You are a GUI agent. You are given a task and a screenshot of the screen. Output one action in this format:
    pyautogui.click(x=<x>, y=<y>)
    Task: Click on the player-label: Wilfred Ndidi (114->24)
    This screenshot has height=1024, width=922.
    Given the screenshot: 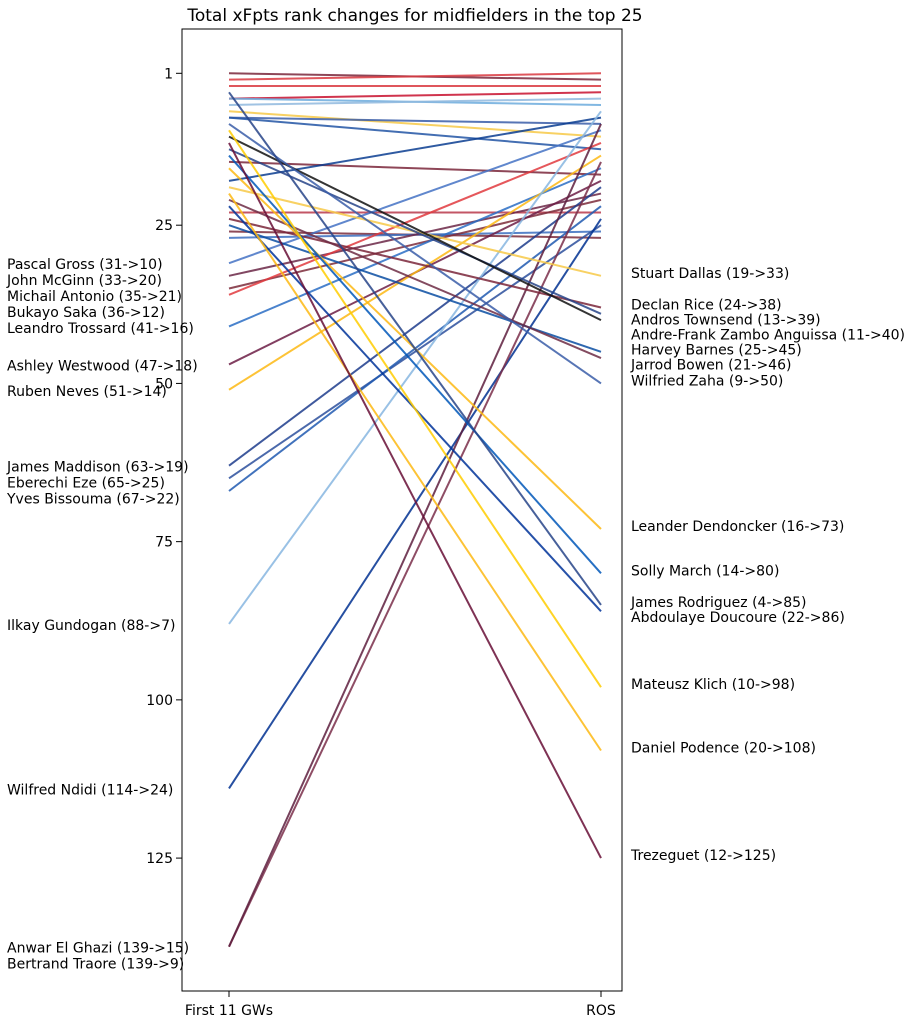 What is the action you would take?
    pyautogui.click(x=90, y=790)
    